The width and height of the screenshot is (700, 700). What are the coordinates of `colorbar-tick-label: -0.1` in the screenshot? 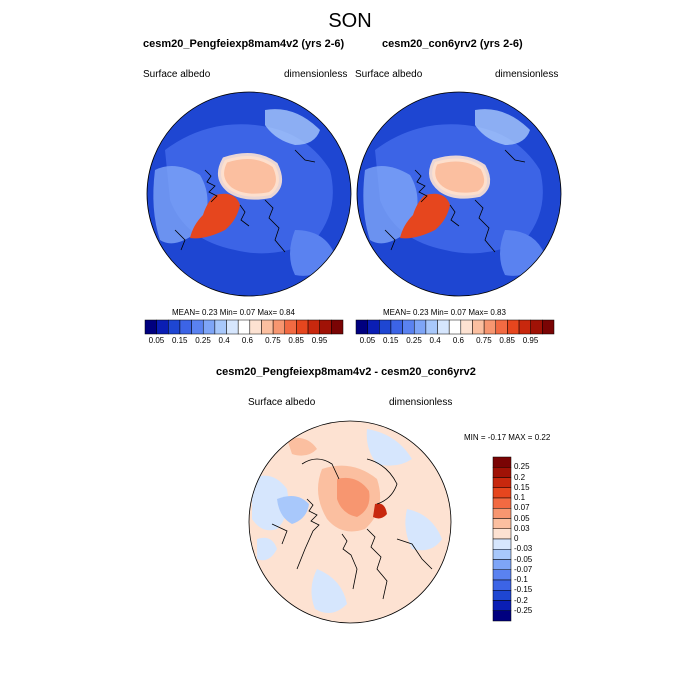 It's located at (521, 579).